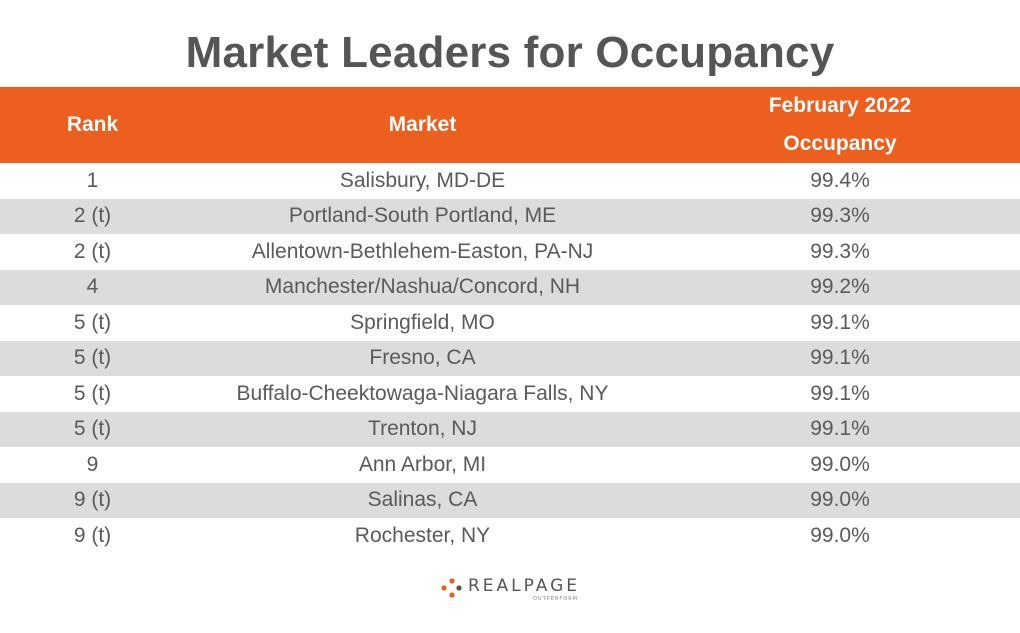 This screenshot has width=1020, height=633. I want to click on table-row: 2 (t) Portland-South Portland, ME 99.3%, so click(510, 216).